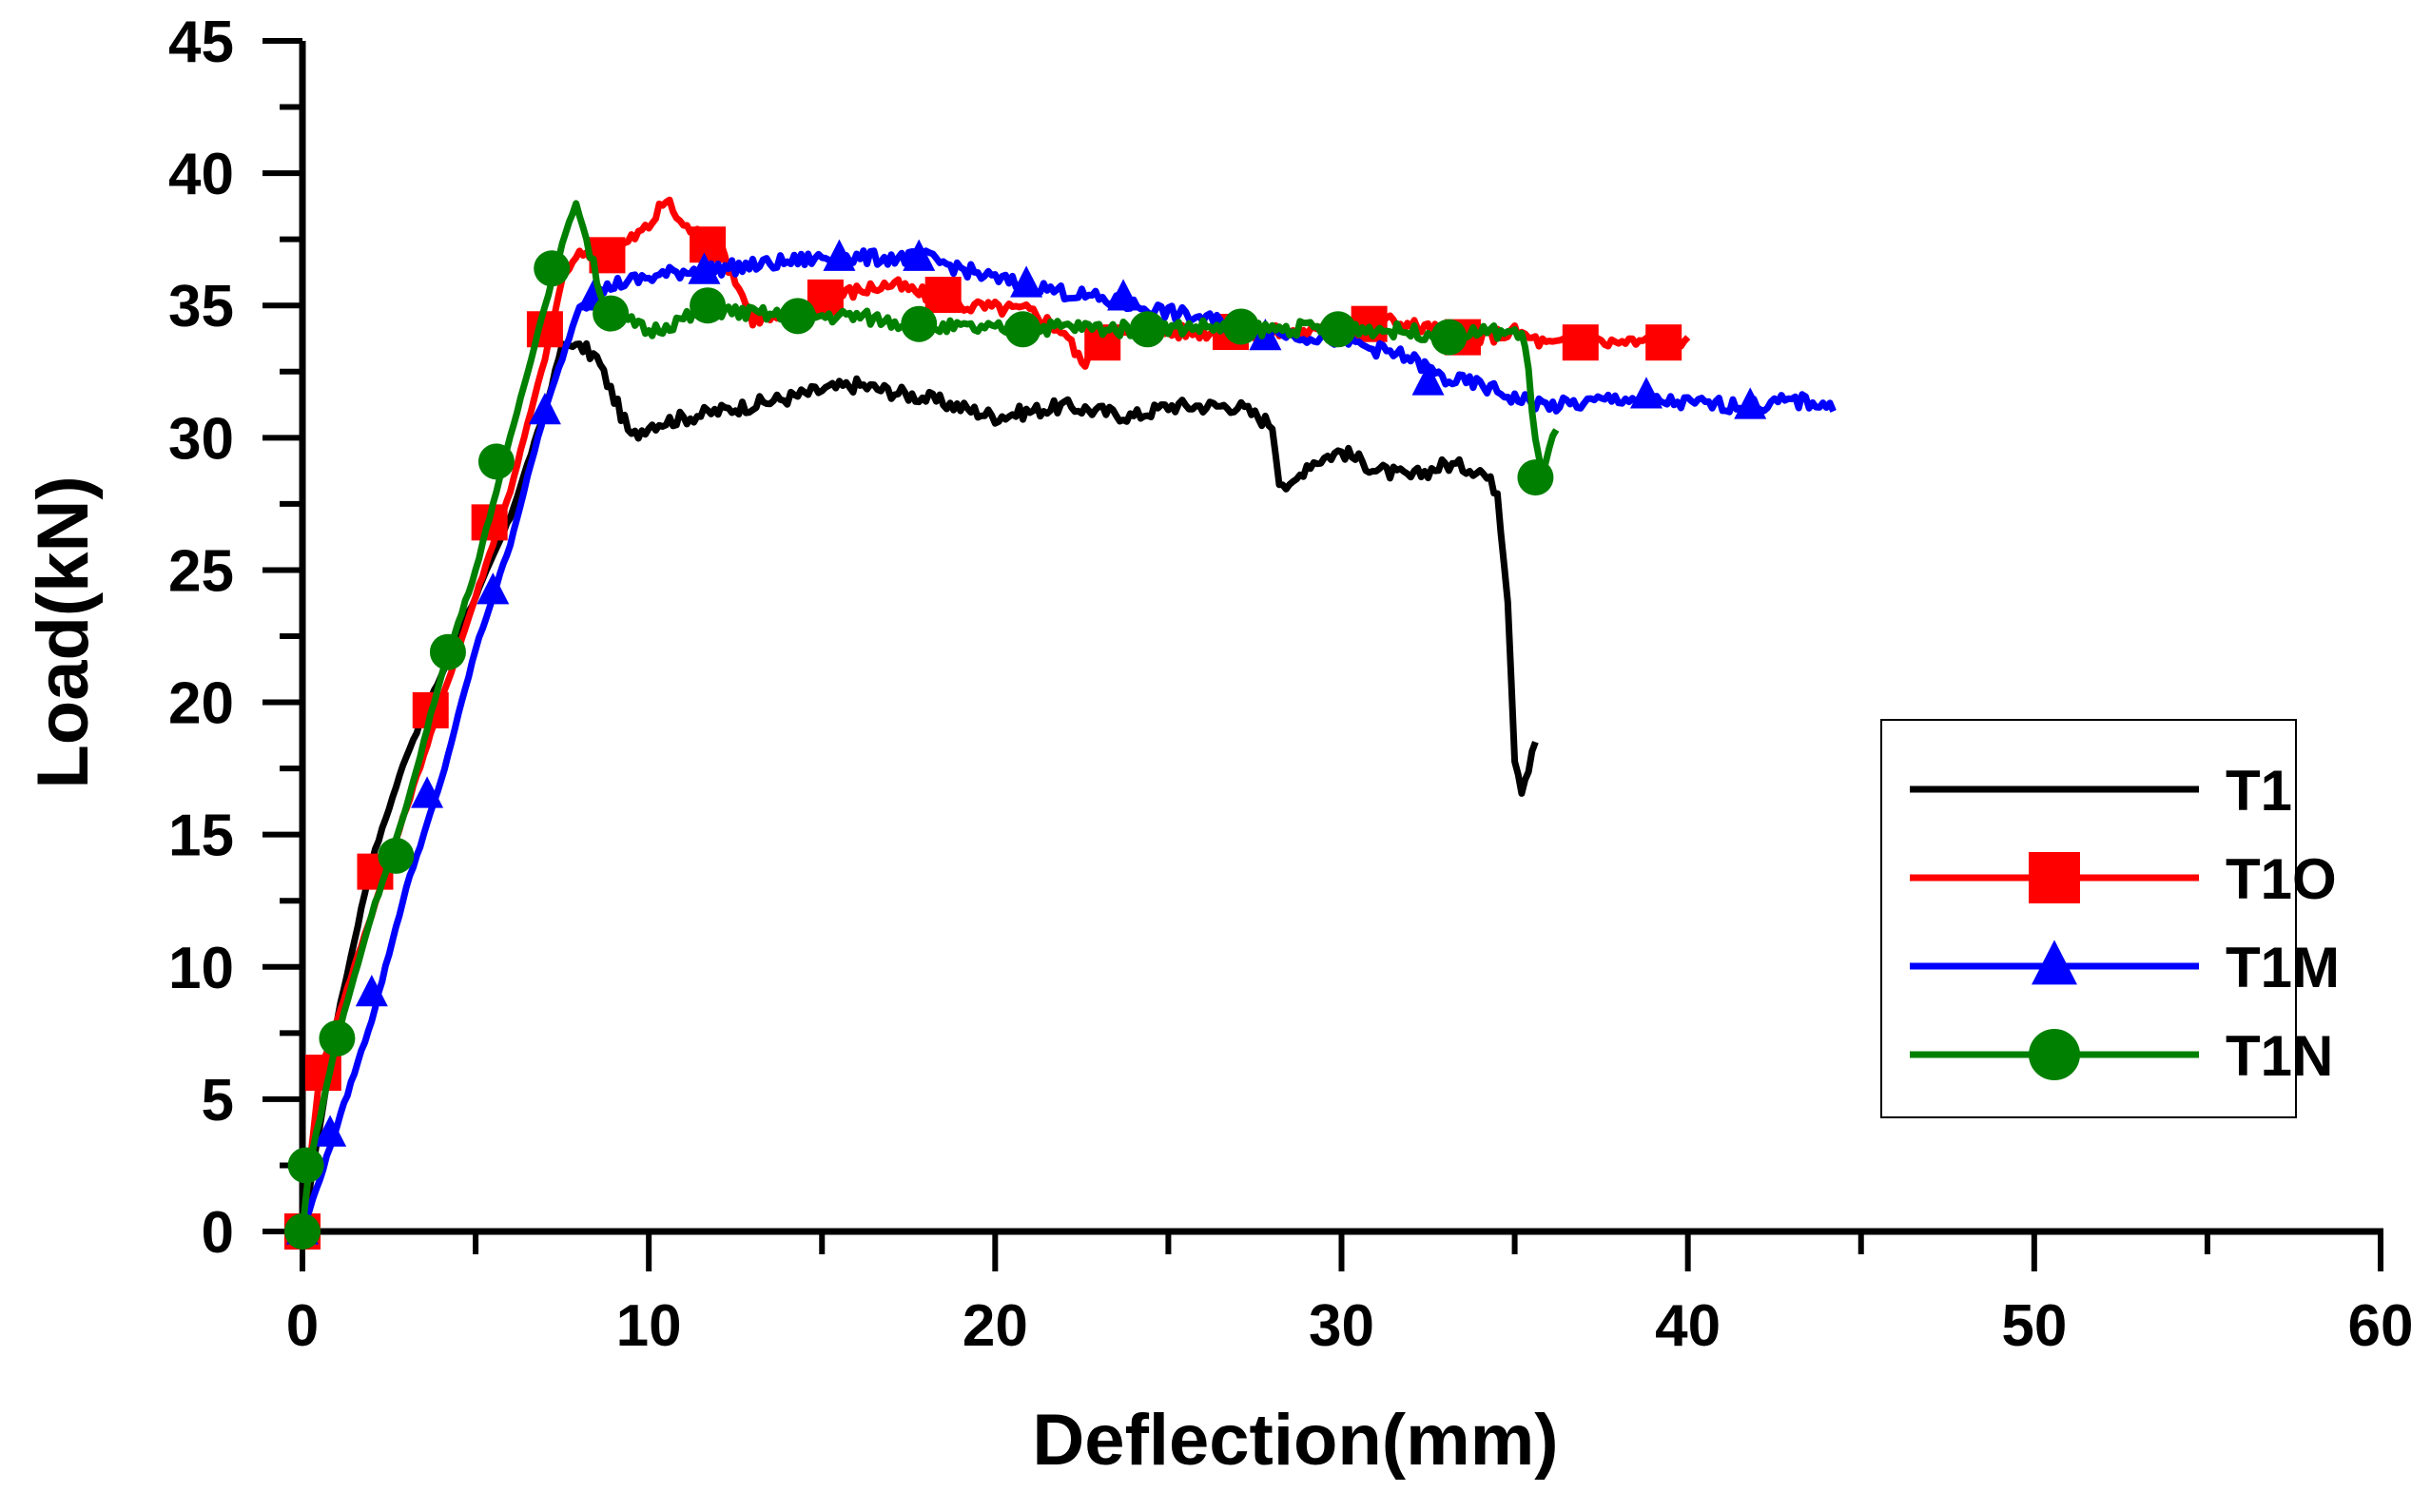 The height and width of the screenshot is (1512, 2431). Describe the element at coordinates (201, 704) in the screenshot. I see `y-tick-label: 20` at that location.